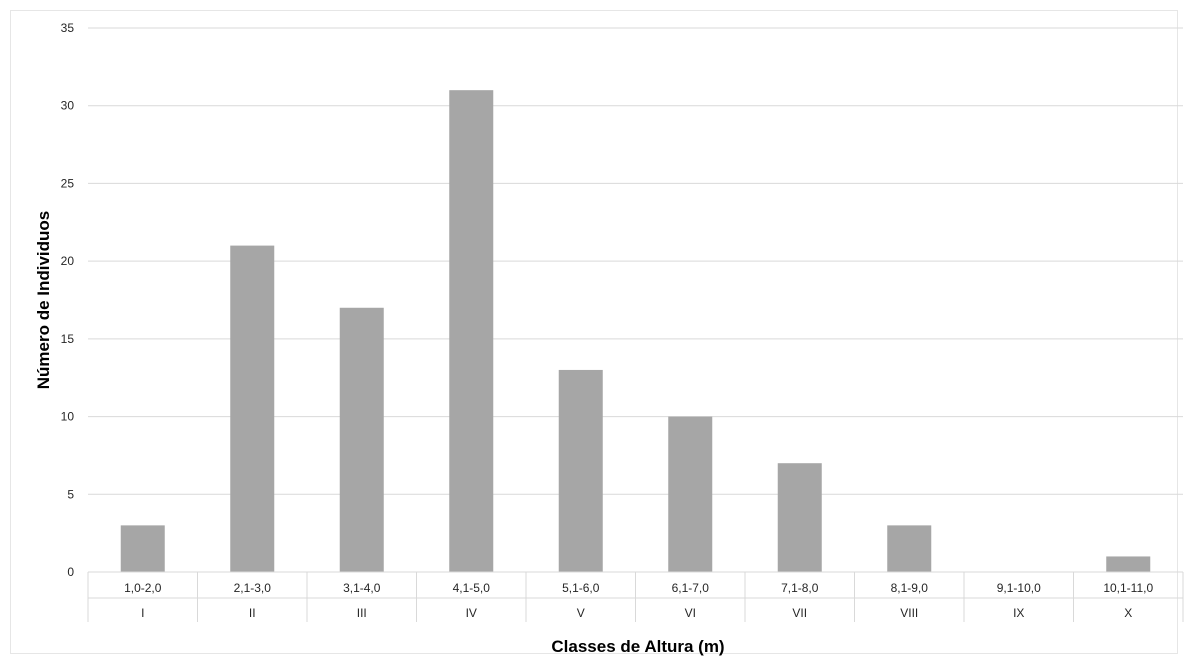  What do you see at coordinates (68, 28) in the screenshot?
I see `y-tick-label: 35` at bounding box center [68, 28].